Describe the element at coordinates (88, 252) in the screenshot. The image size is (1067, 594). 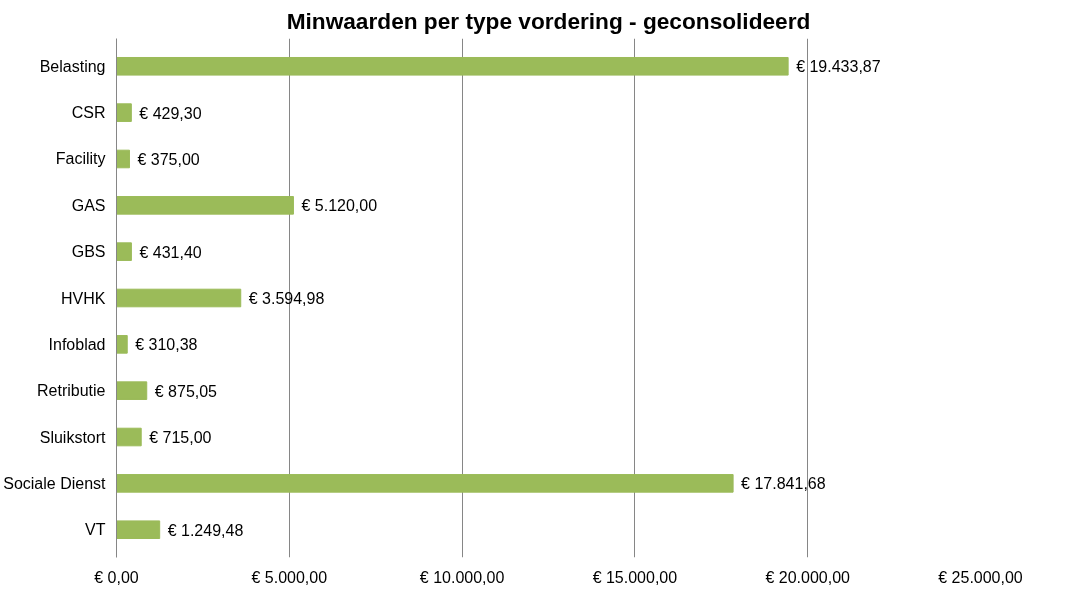
I see `y-tick-label: GBS` at that location.